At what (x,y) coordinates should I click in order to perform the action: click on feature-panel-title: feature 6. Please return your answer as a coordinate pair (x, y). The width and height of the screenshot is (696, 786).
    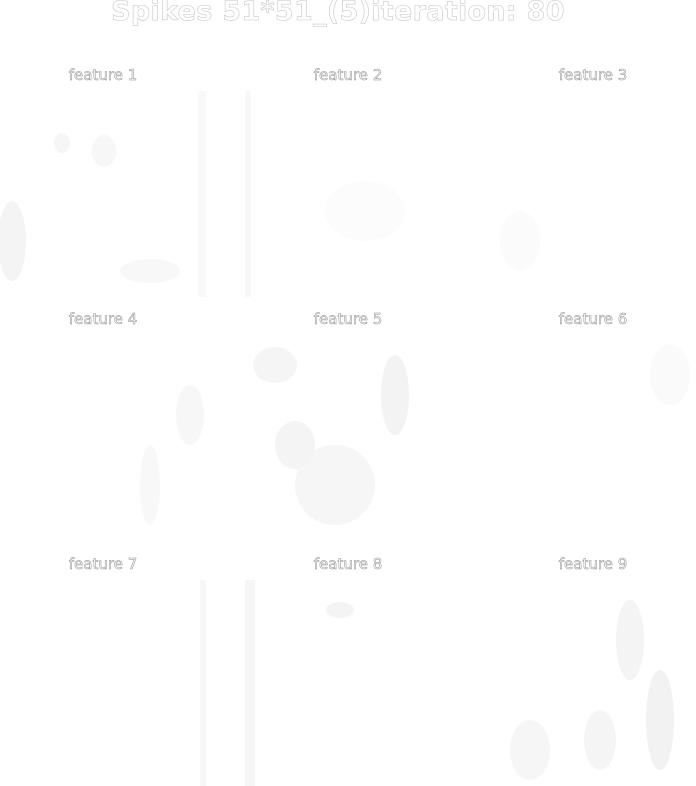
    Looking at the image, I should click on (593, 319).